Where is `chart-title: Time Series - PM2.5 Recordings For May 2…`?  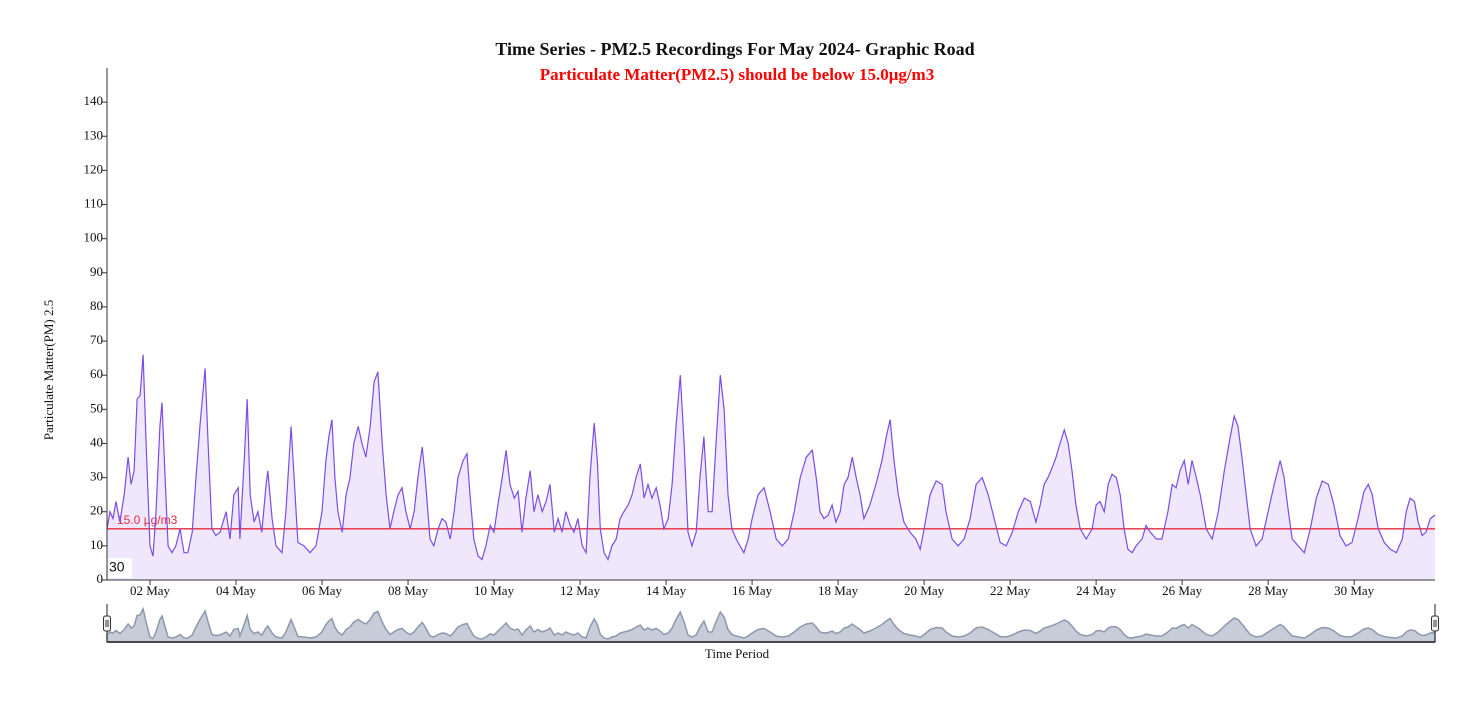 chart-title: Time Series - PM2.5 Recordings For May 2… is located at coordinates (734, 49).